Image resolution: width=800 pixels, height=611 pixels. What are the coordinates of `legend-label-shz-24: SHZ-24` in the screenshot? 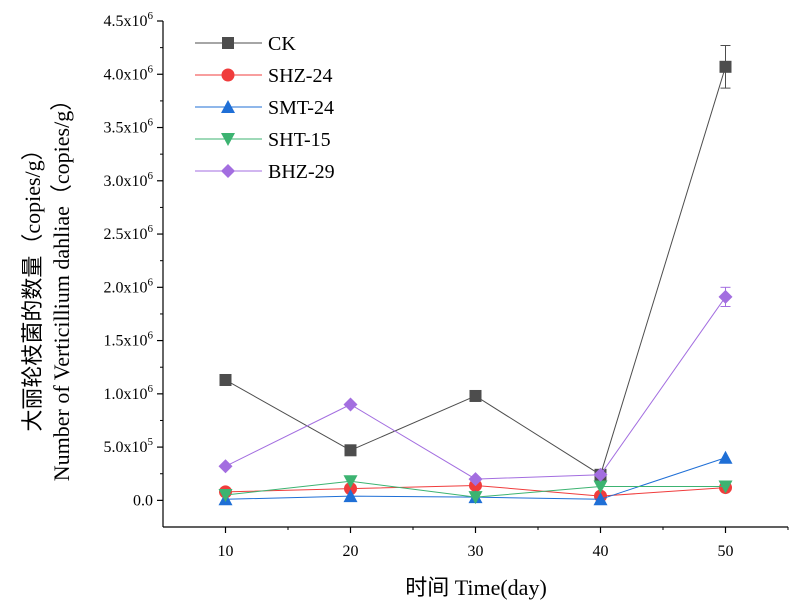 It's located at (300, 76).